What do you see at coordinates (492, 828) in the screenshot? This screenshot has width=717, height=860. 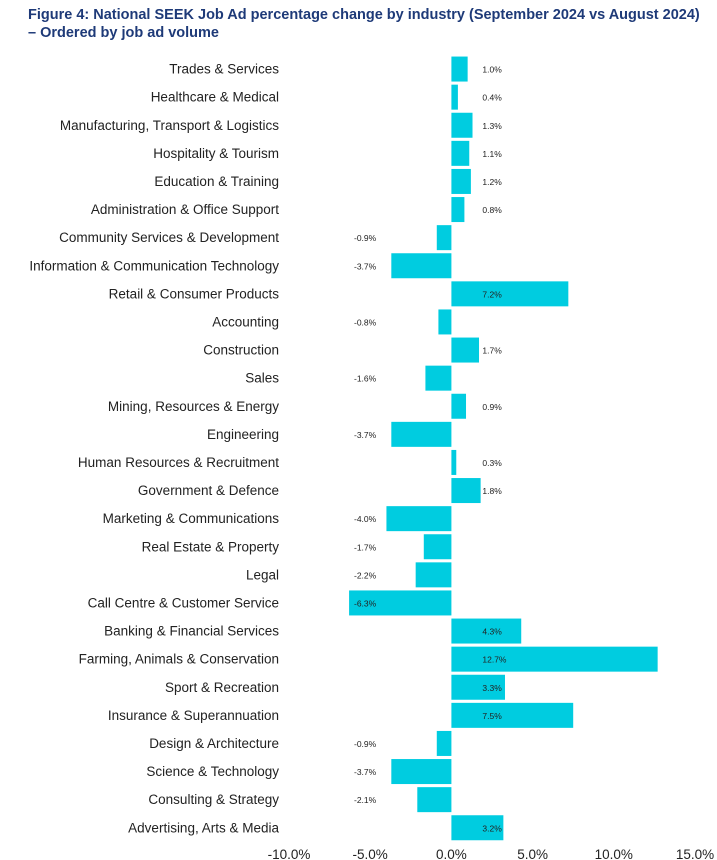 I see `data-label: 3.2%` at bounding box center [492, 828].